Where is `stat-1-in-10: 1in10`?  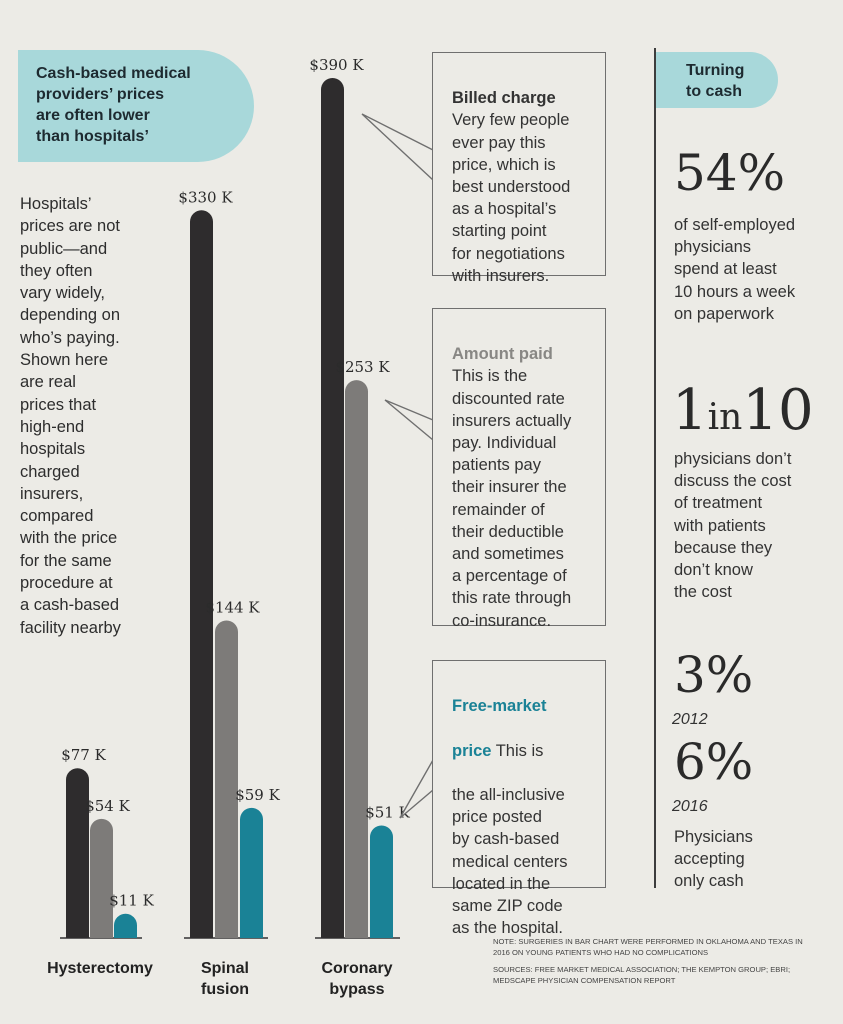
stat-1-in-10: 1in10 is located at coordinates (743, 410).